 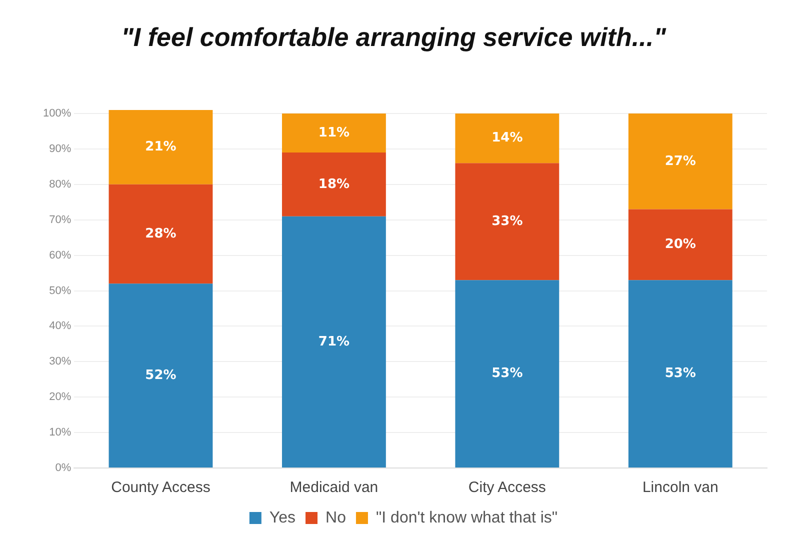 What do you see at coordinates (60, 397) in the screenshot?
I see `y-tick-label: 20%` at bounding box center [60, 397].